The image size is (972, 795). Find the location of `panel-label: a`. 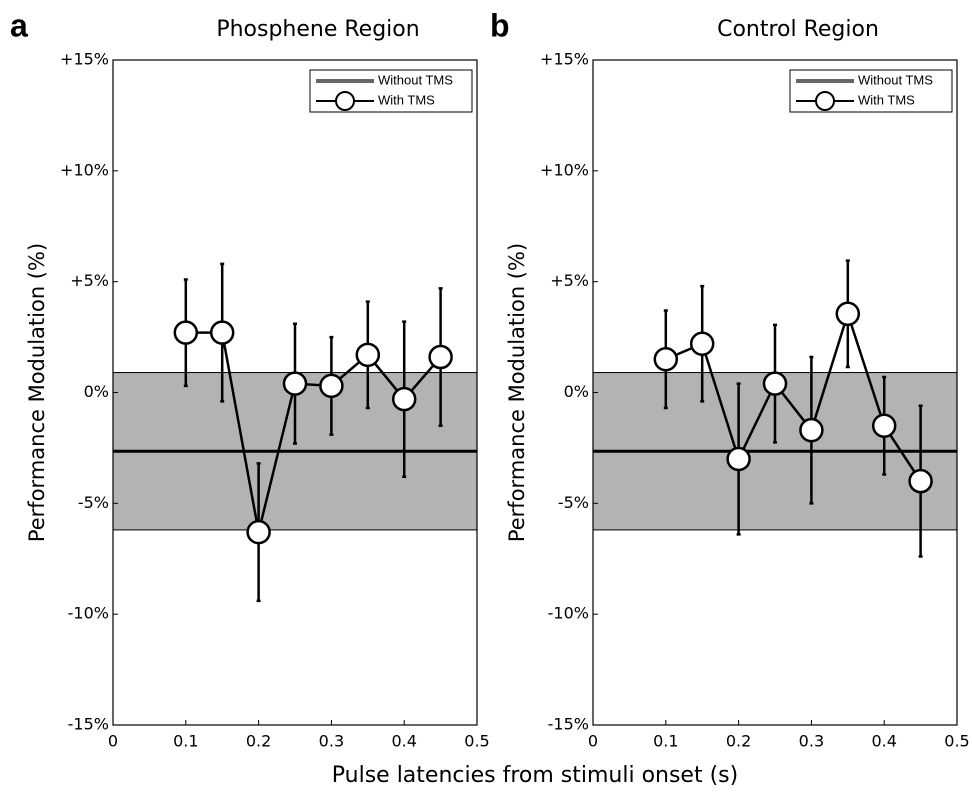

panel-label: a is located at coordinates (19, 25).